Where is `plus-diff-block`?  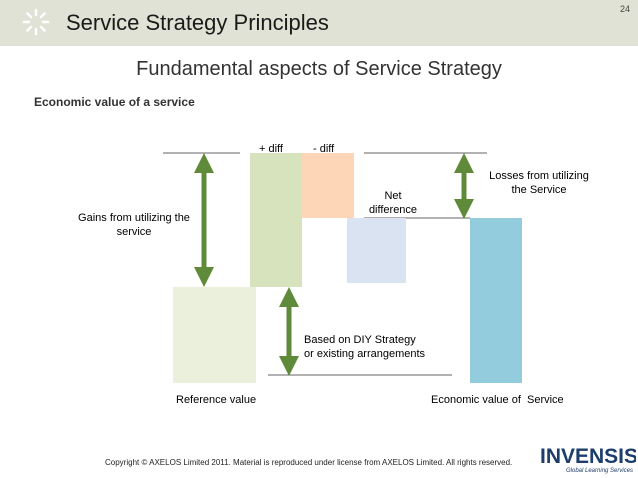 plus-diff-block is located at coordinates (276, 220).